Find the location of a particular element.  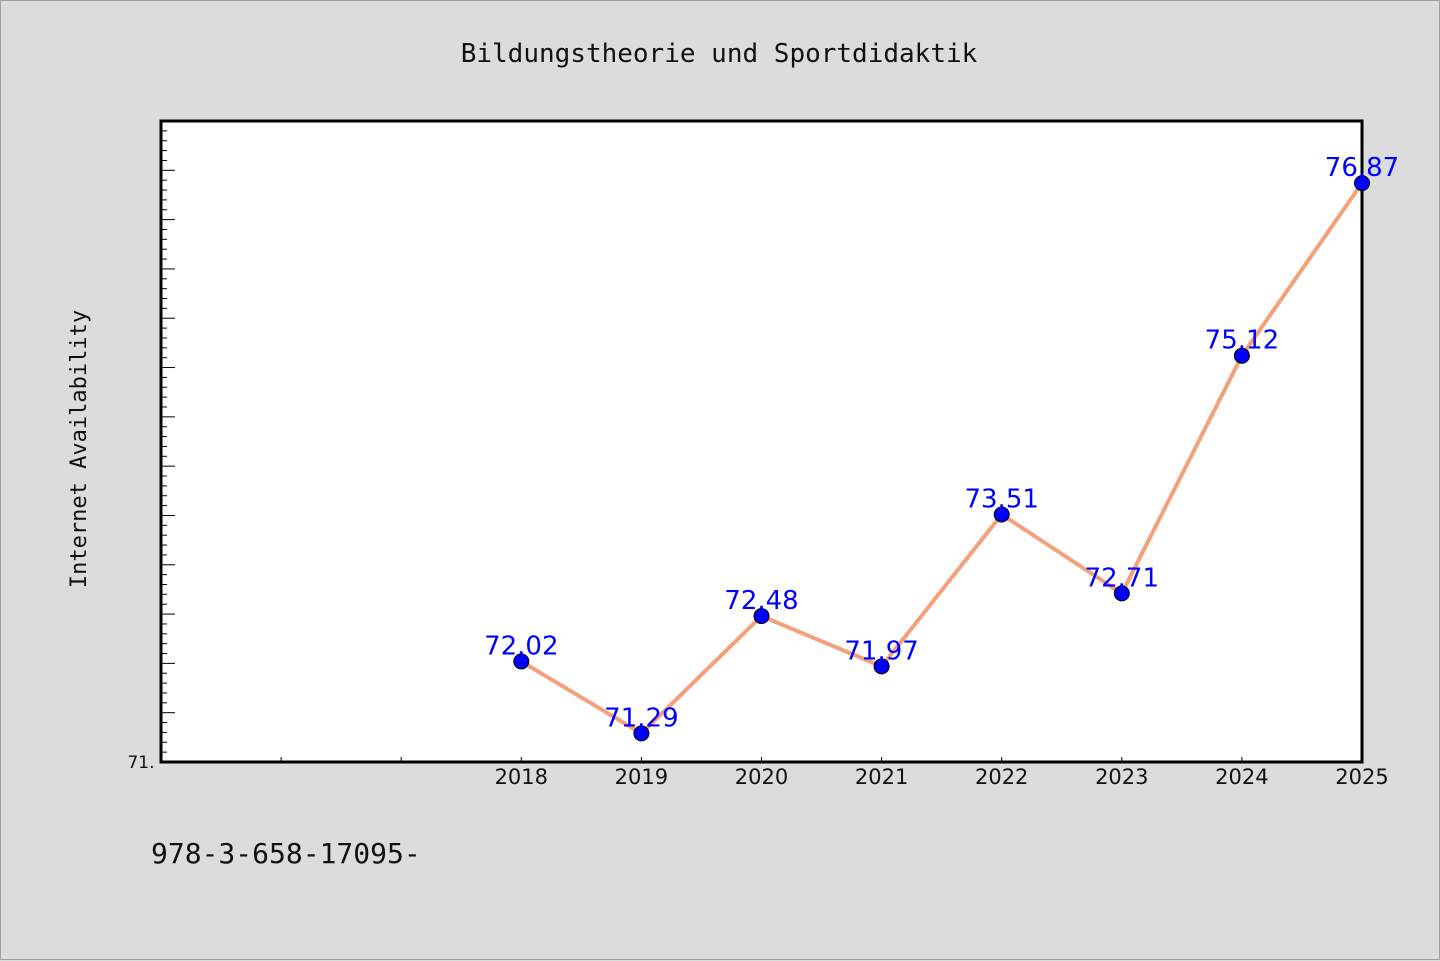

data-label: 75.12 is located at coordinates (1242, 341).